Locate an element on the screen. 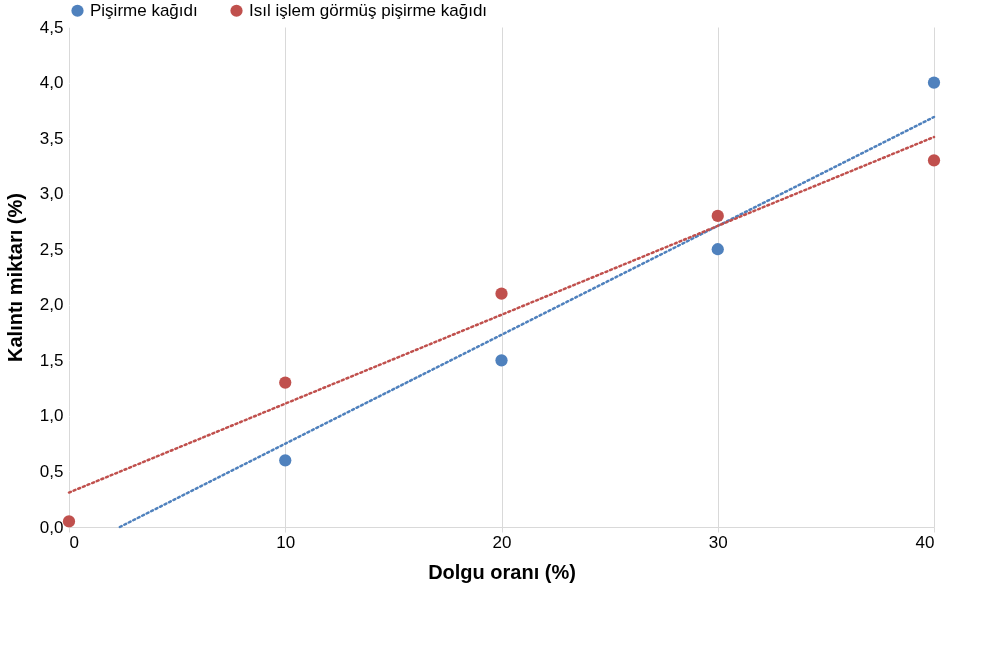  y-tick-label: 1,5 is located at coordinates (51, 360).